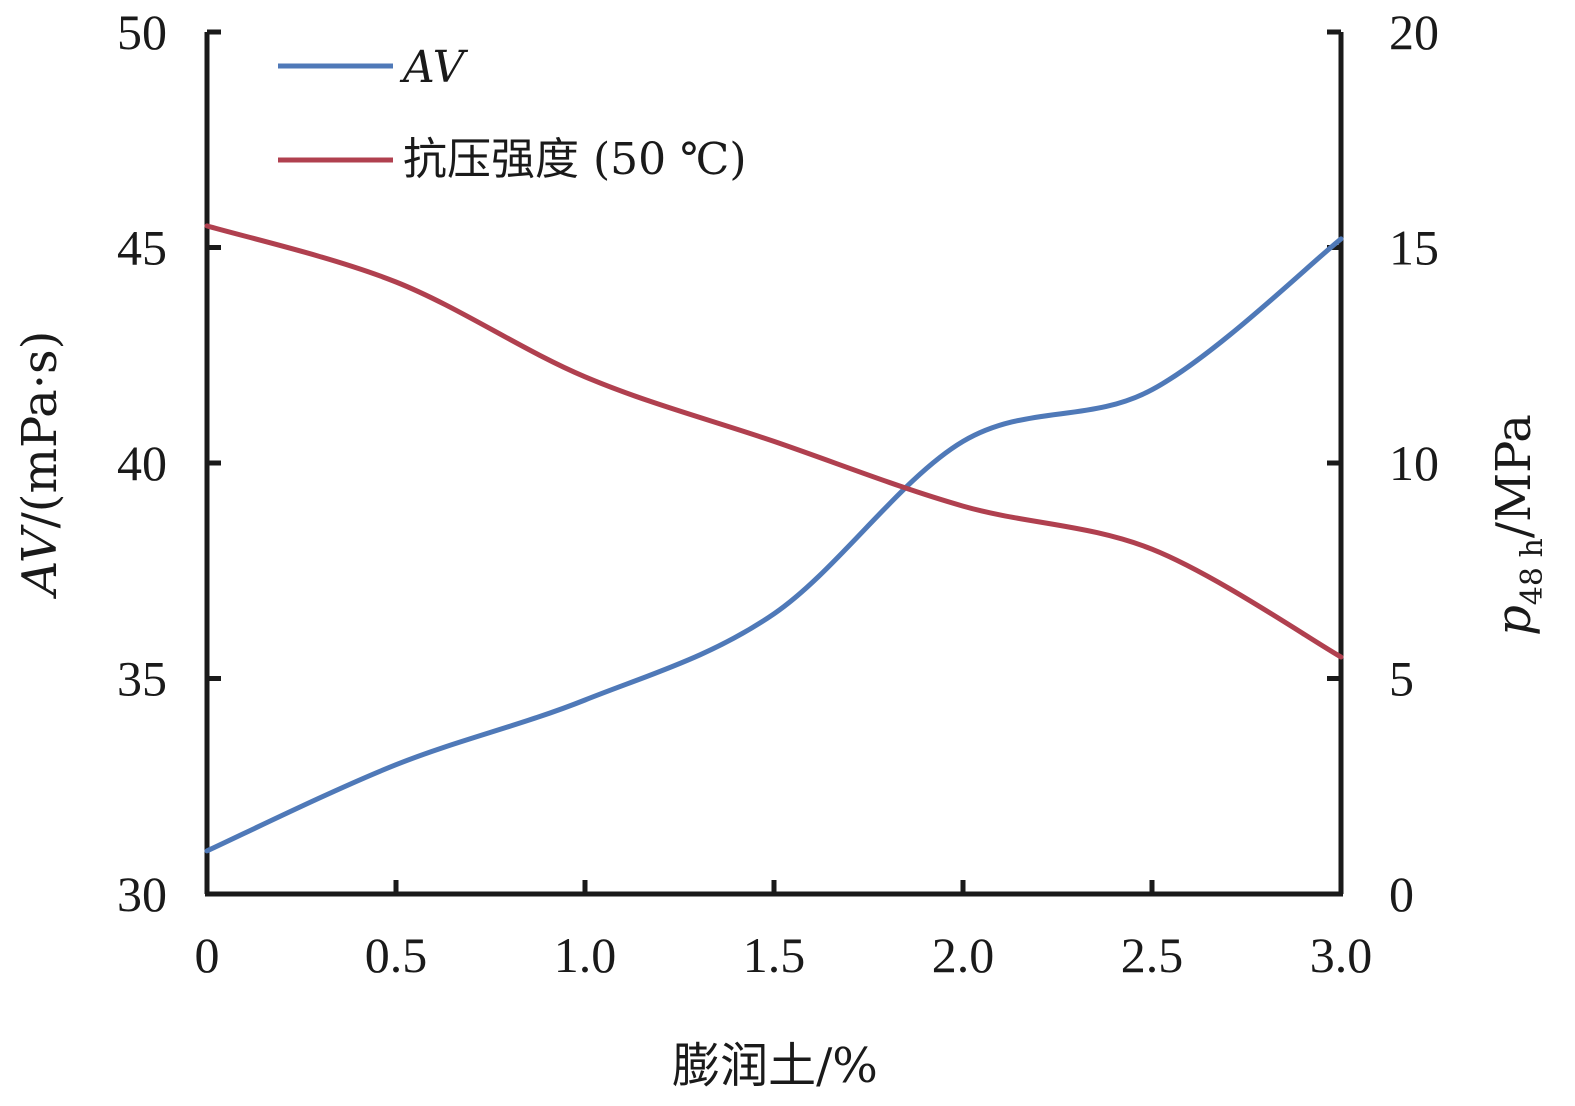 The width and height of the screenshot is (1575, 1106). Describe the element at coordinates (169, 463) in the screenshot. I see `y-left-axis-ticks: 30 35 40 45 50` at that location.